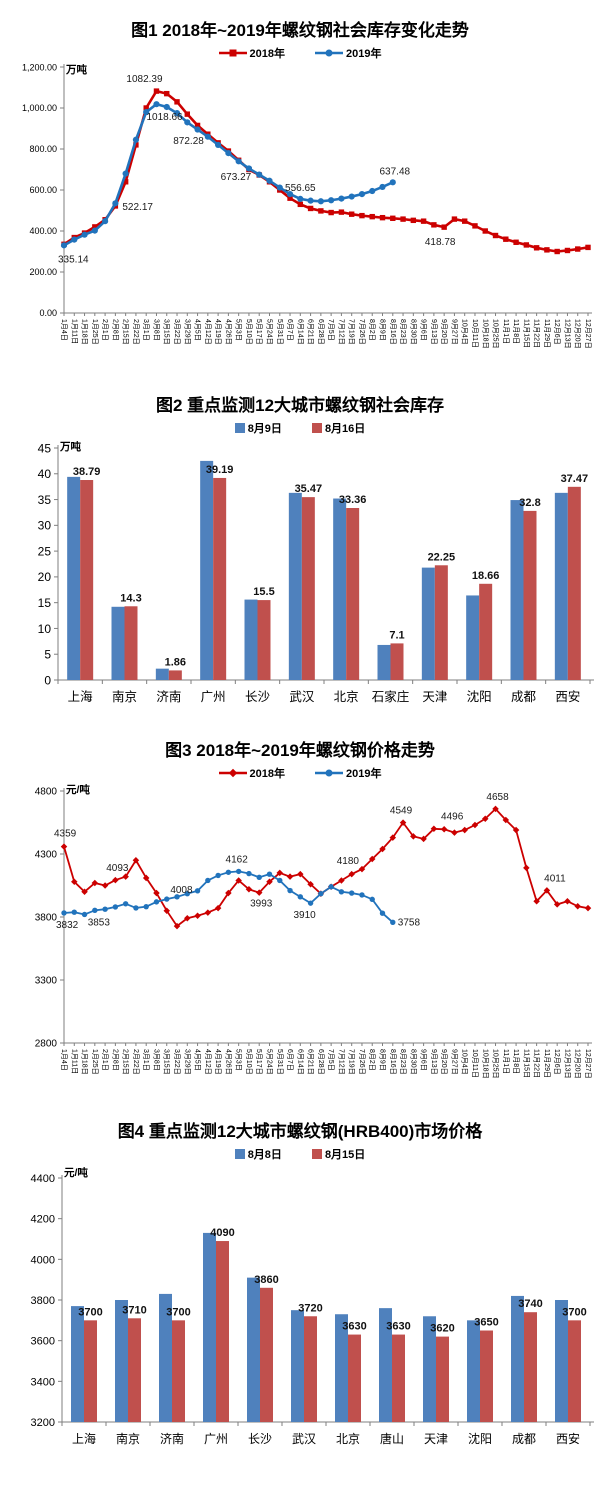 The image size is (600, 1487). Describe the element at coordinates (530, 1367) in the screenshot. I see `bar-成都-8月15日` at that location.